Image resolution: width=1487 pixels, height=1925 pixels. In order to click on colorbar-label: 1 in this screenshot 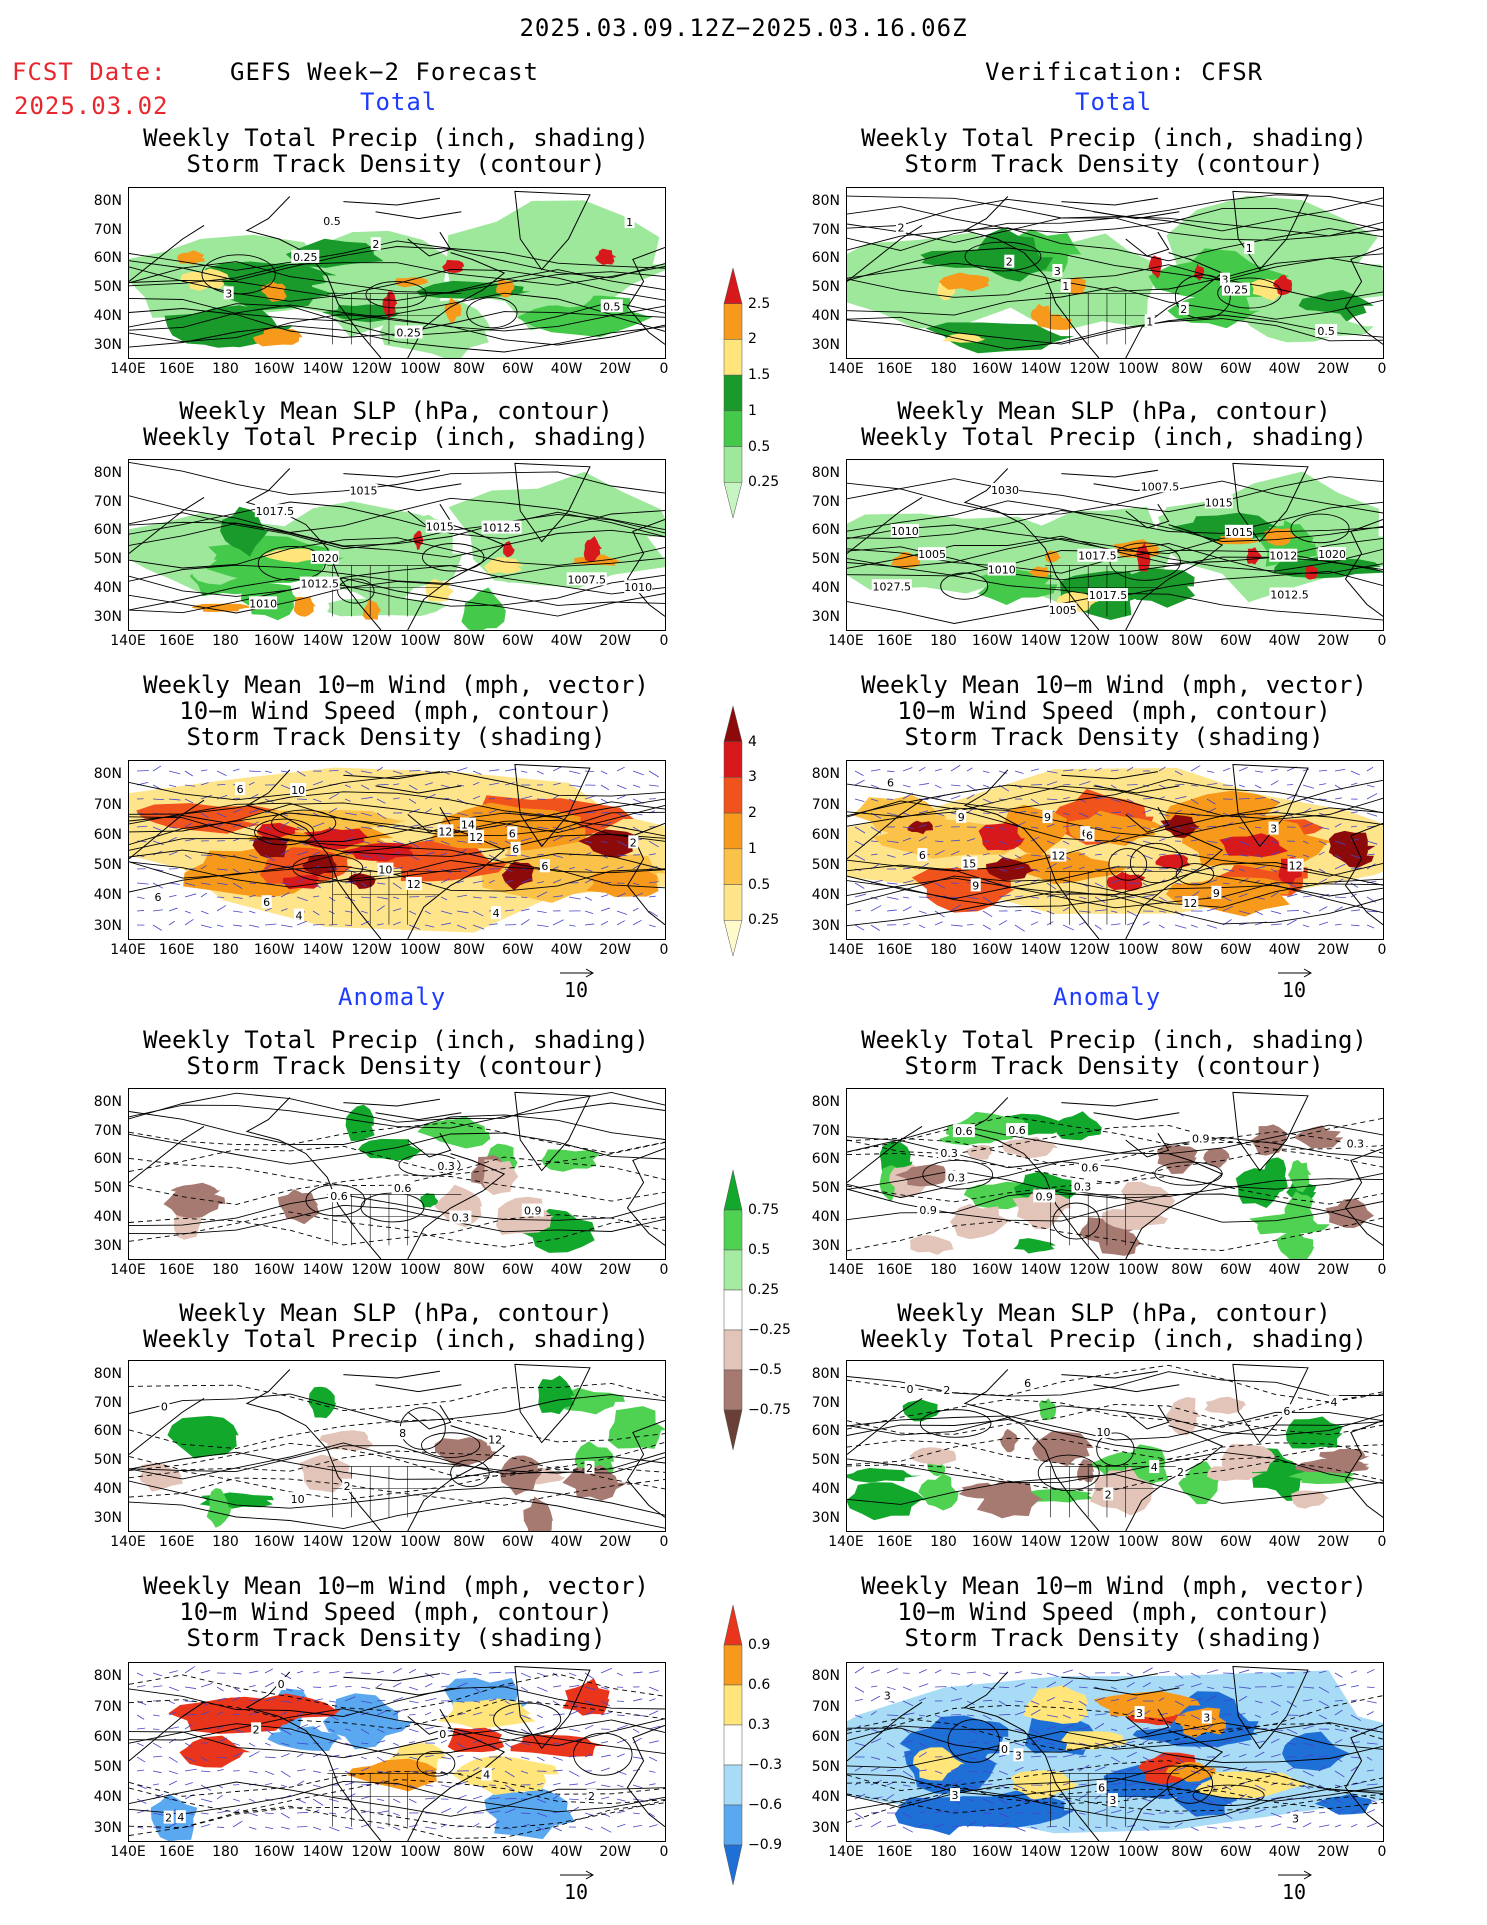, I will do `click(752, 410)`.